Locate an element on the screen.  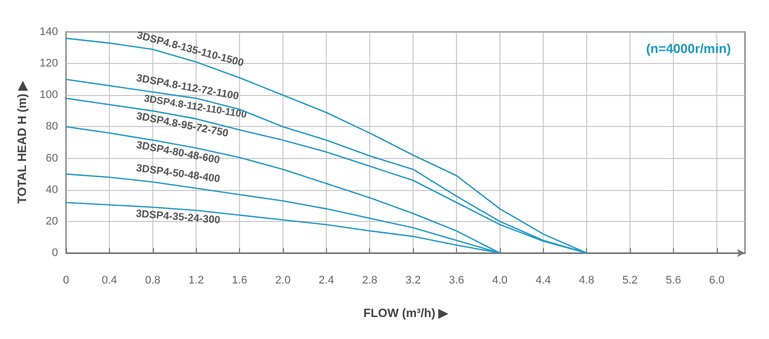
y-tick-label: 100 is located at coordinates (49, 95).